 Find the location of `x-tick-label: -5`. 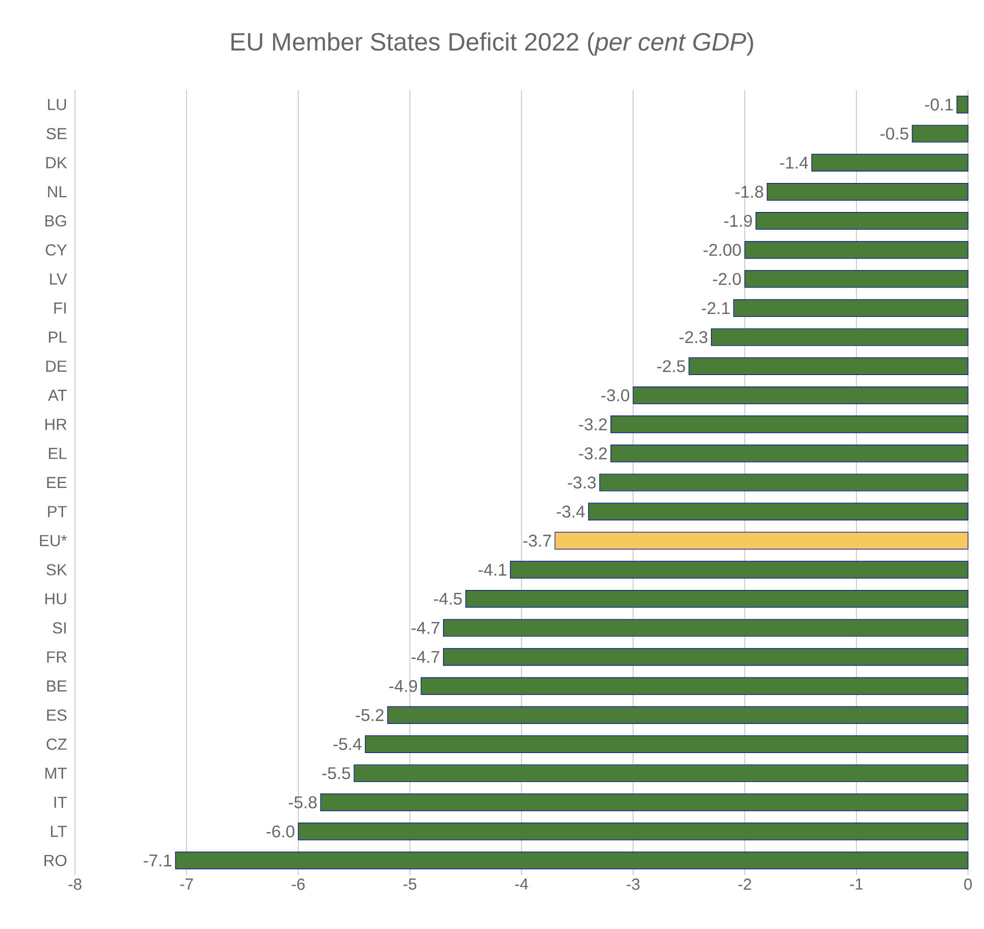

x-tick-label: -5 is located at coordinates (409, 884).